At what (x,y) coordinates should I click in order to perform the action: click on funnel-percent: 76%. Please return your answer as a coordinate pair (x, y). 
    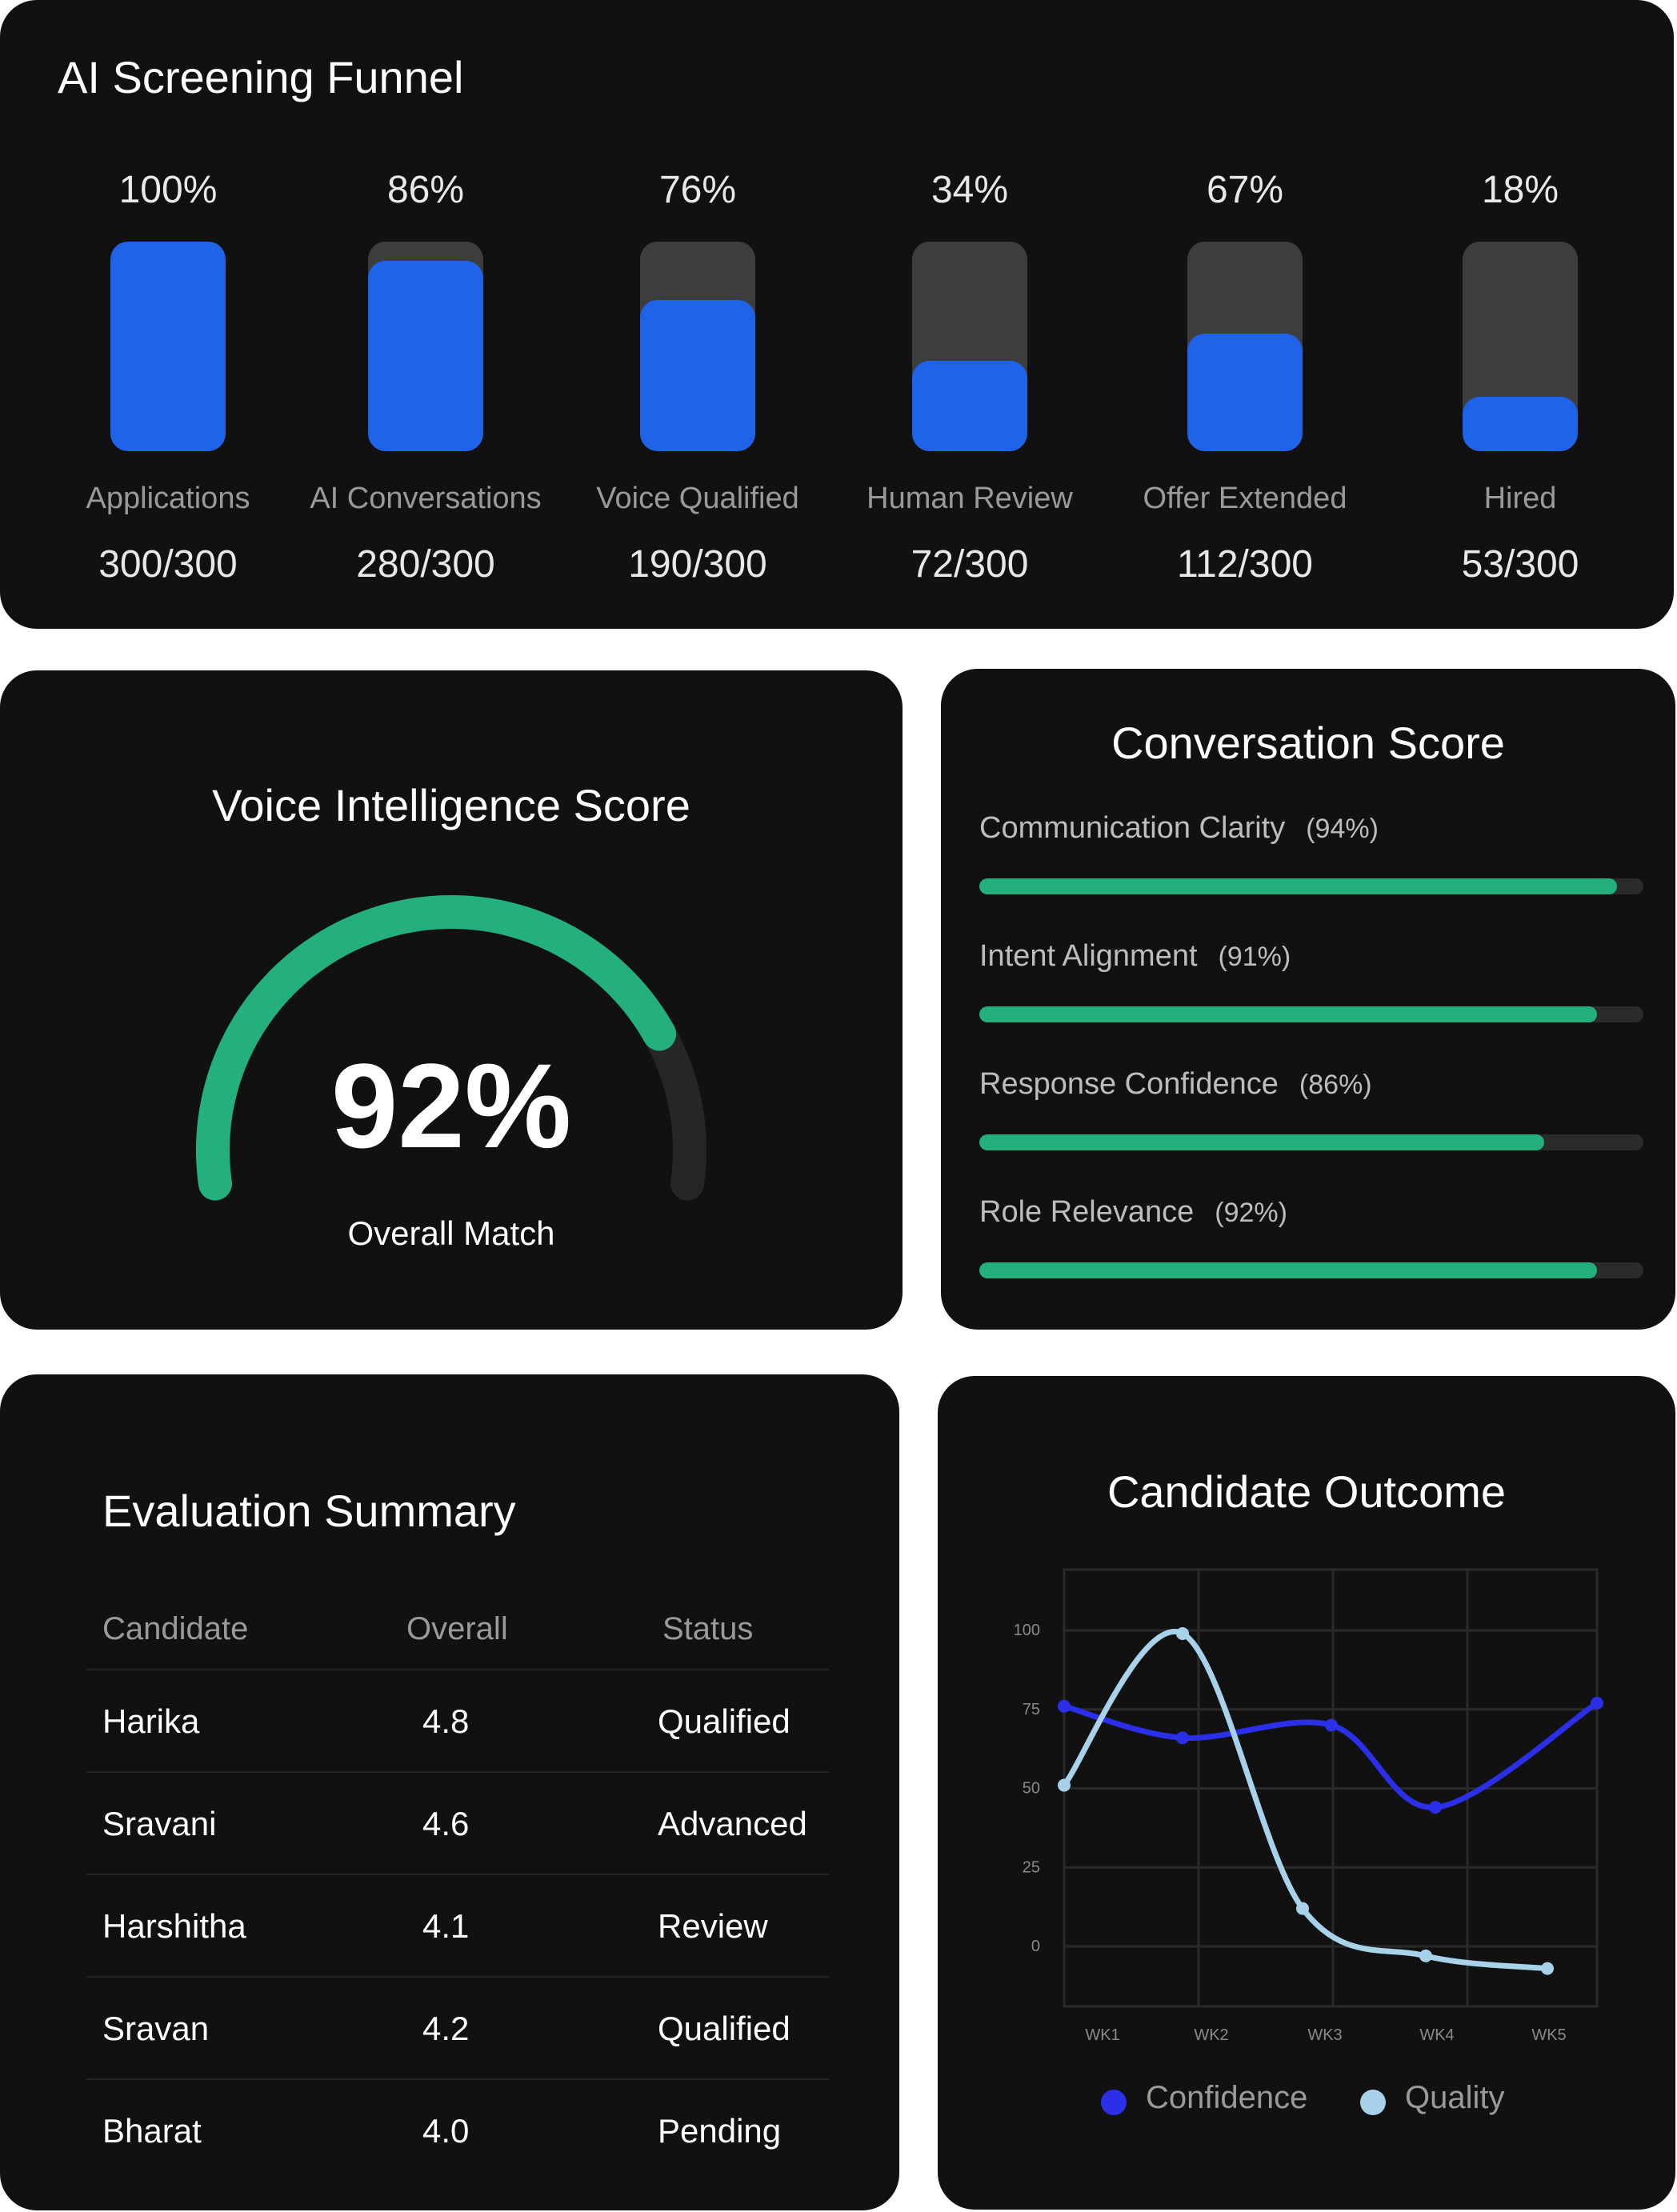
    Looking at the image, I should click on (697, 190).